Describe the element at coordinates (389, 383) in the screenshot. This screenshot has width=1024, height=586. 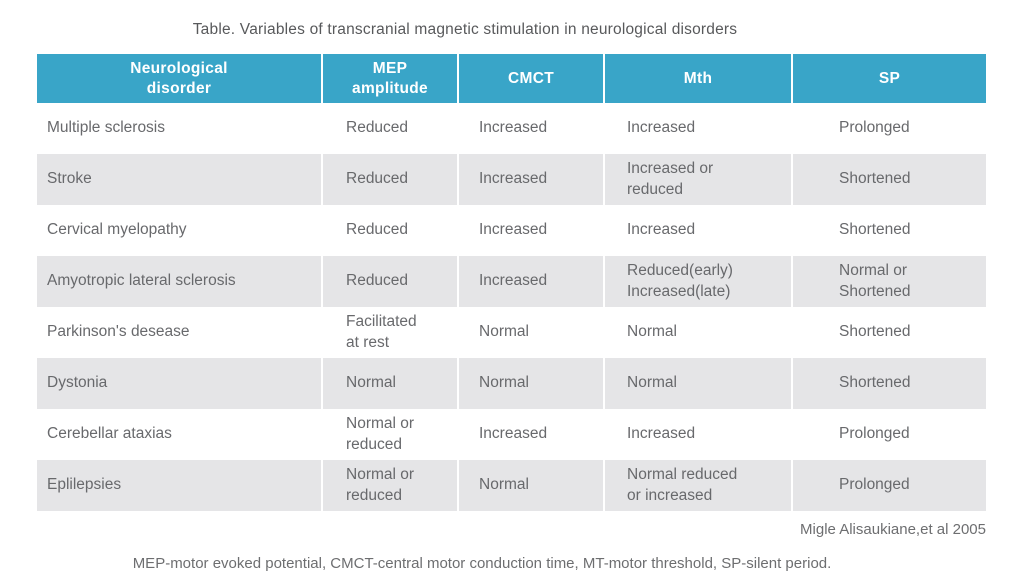
I see `cell-mep-amplitude: Normal` at that location.